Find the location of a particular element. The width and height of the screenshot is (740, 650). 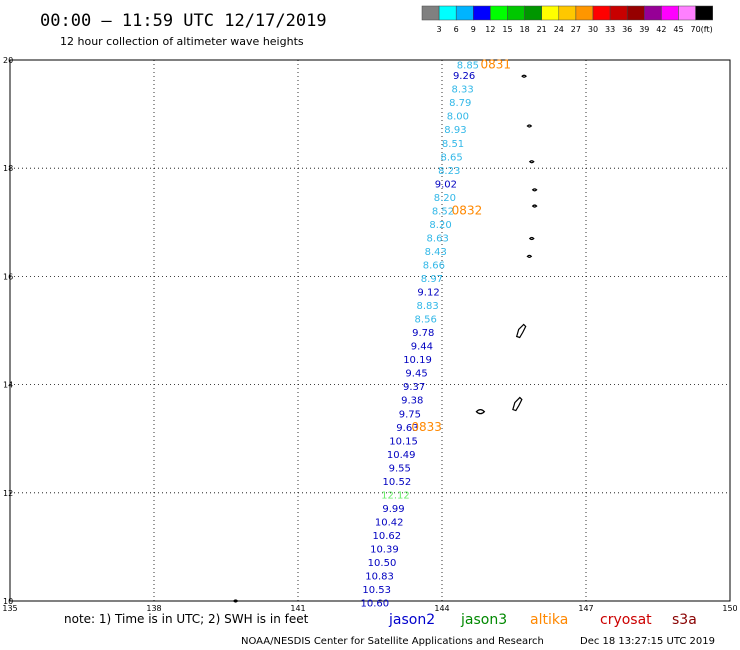

swh-label: 10.53 is located at coordinates (376, 590).